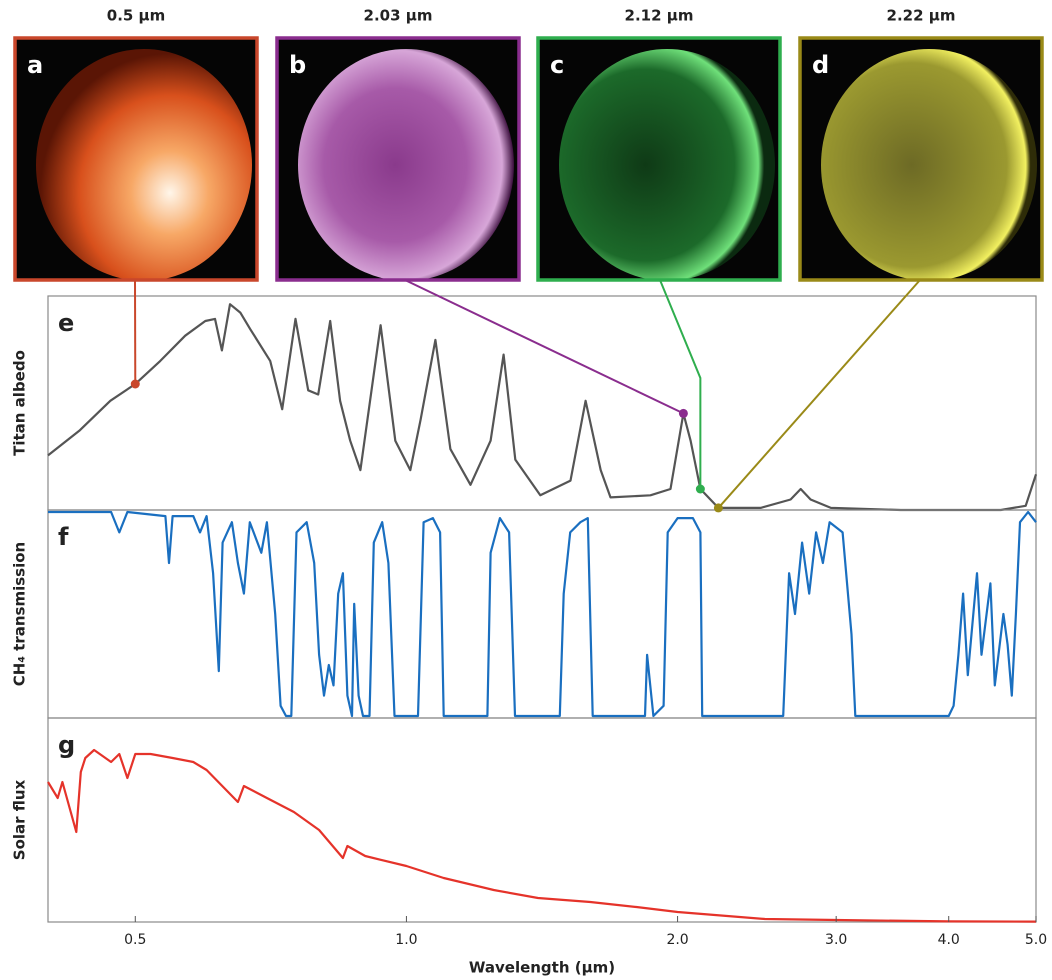 This screenshot has width=1052, height=980. I want to click on panel-wavelength-label: 2.12 µm, so click(659, 16).